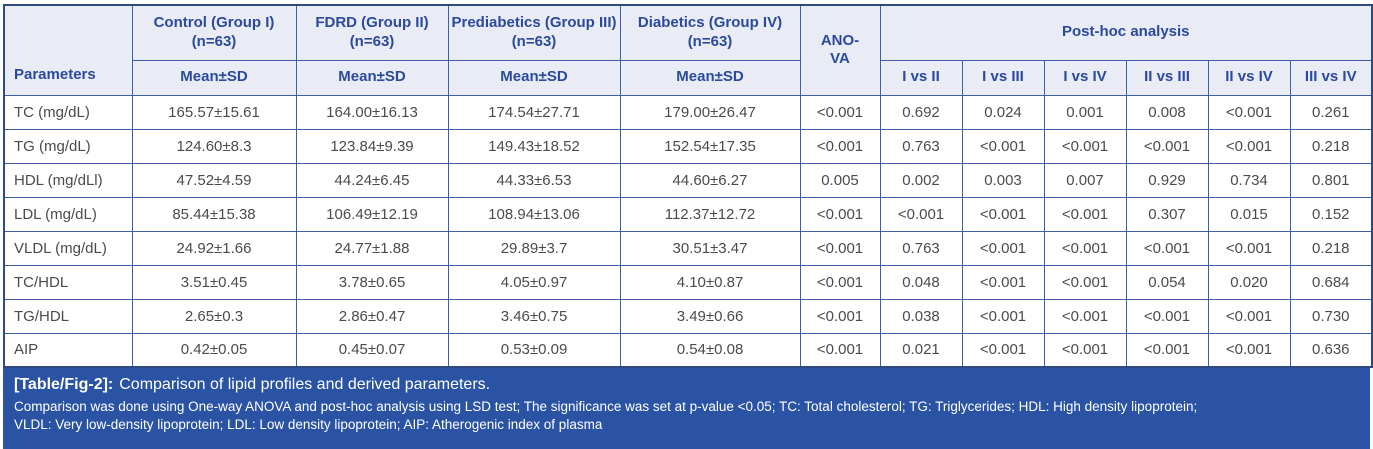  I want to click on value-cell: 0.003, so click(1003, 180).